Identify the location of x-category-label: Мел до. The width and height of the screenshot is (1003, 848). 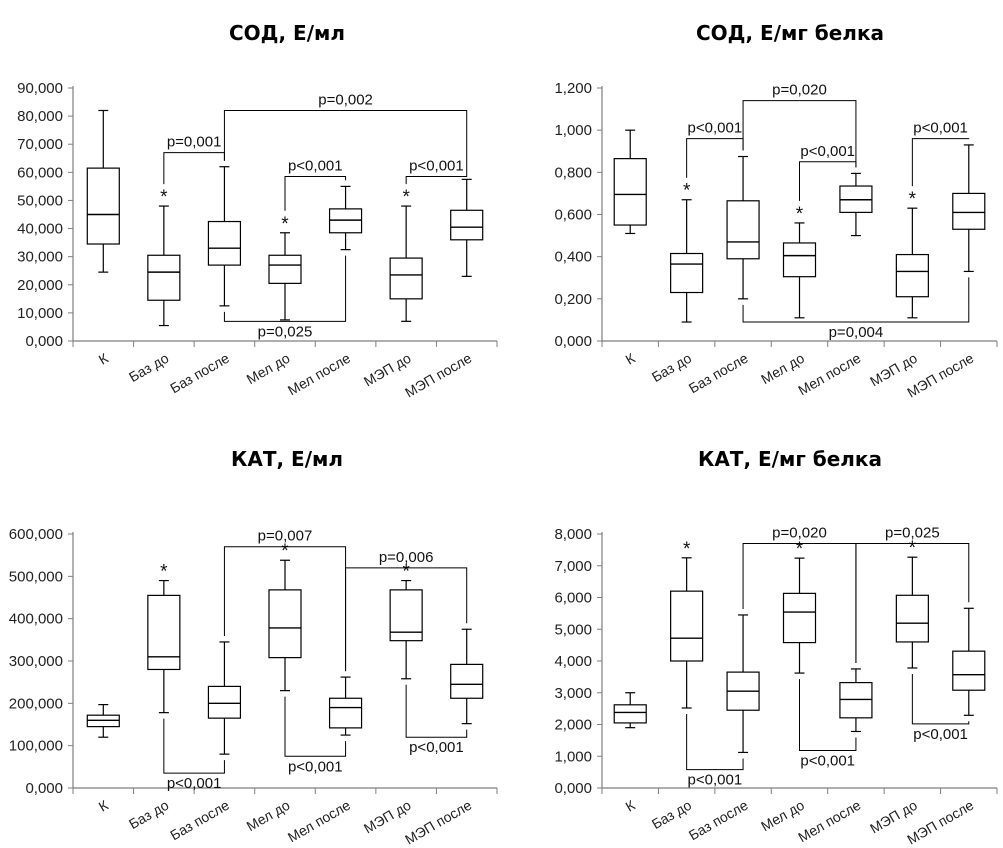
(268, 369).